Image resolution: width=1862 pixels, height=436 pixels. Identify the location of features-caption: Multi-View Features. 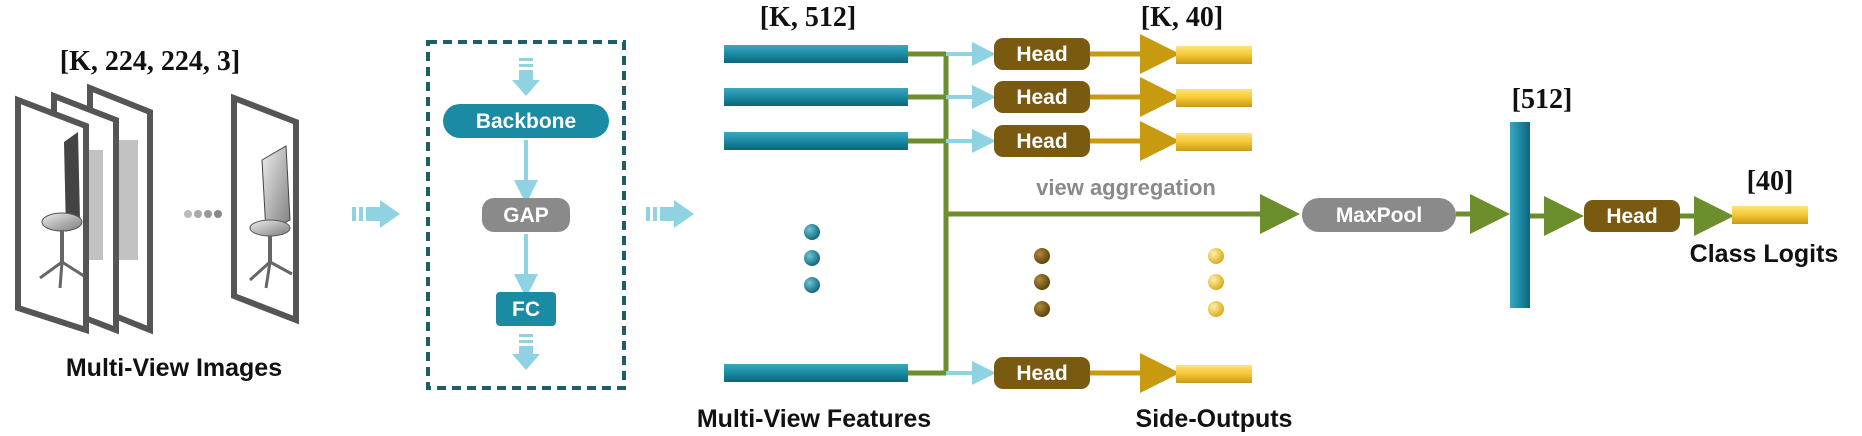
(814, 419).